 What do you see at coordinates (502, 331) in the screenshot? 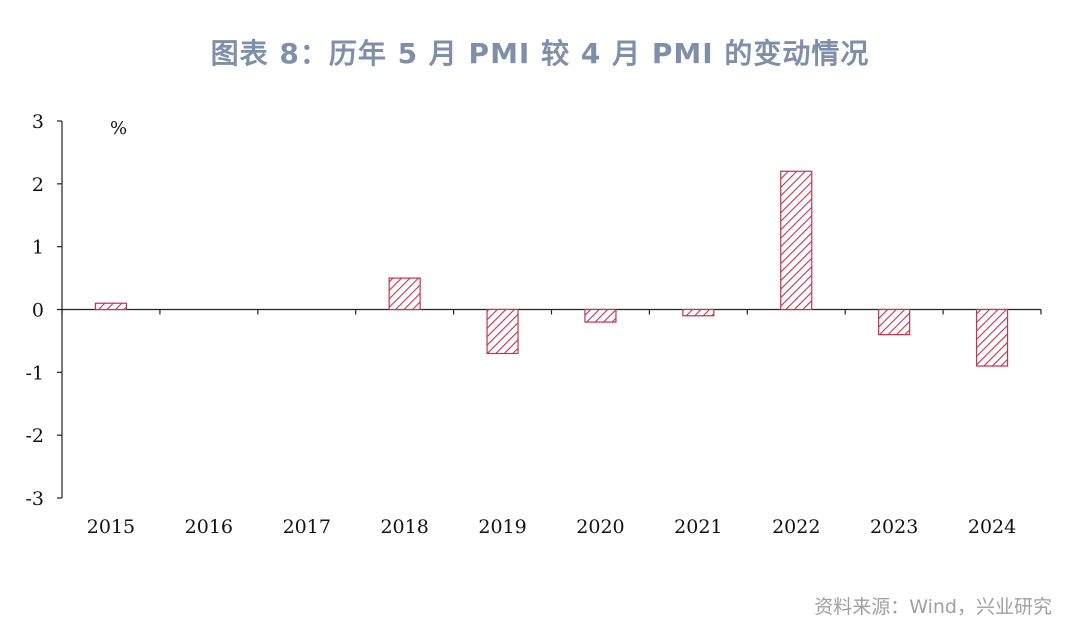
I see `bar-2019` at bounding box center [502, 331].